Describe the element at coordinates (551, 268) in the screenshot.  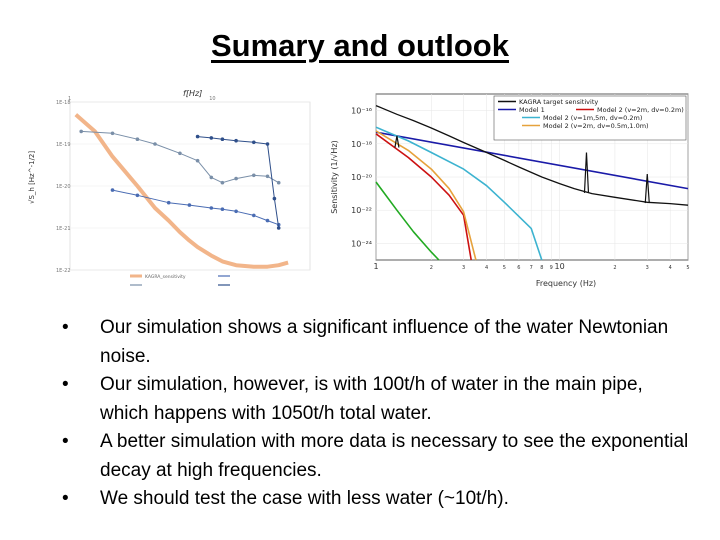
I see `x-tick-label: 9` at that location.